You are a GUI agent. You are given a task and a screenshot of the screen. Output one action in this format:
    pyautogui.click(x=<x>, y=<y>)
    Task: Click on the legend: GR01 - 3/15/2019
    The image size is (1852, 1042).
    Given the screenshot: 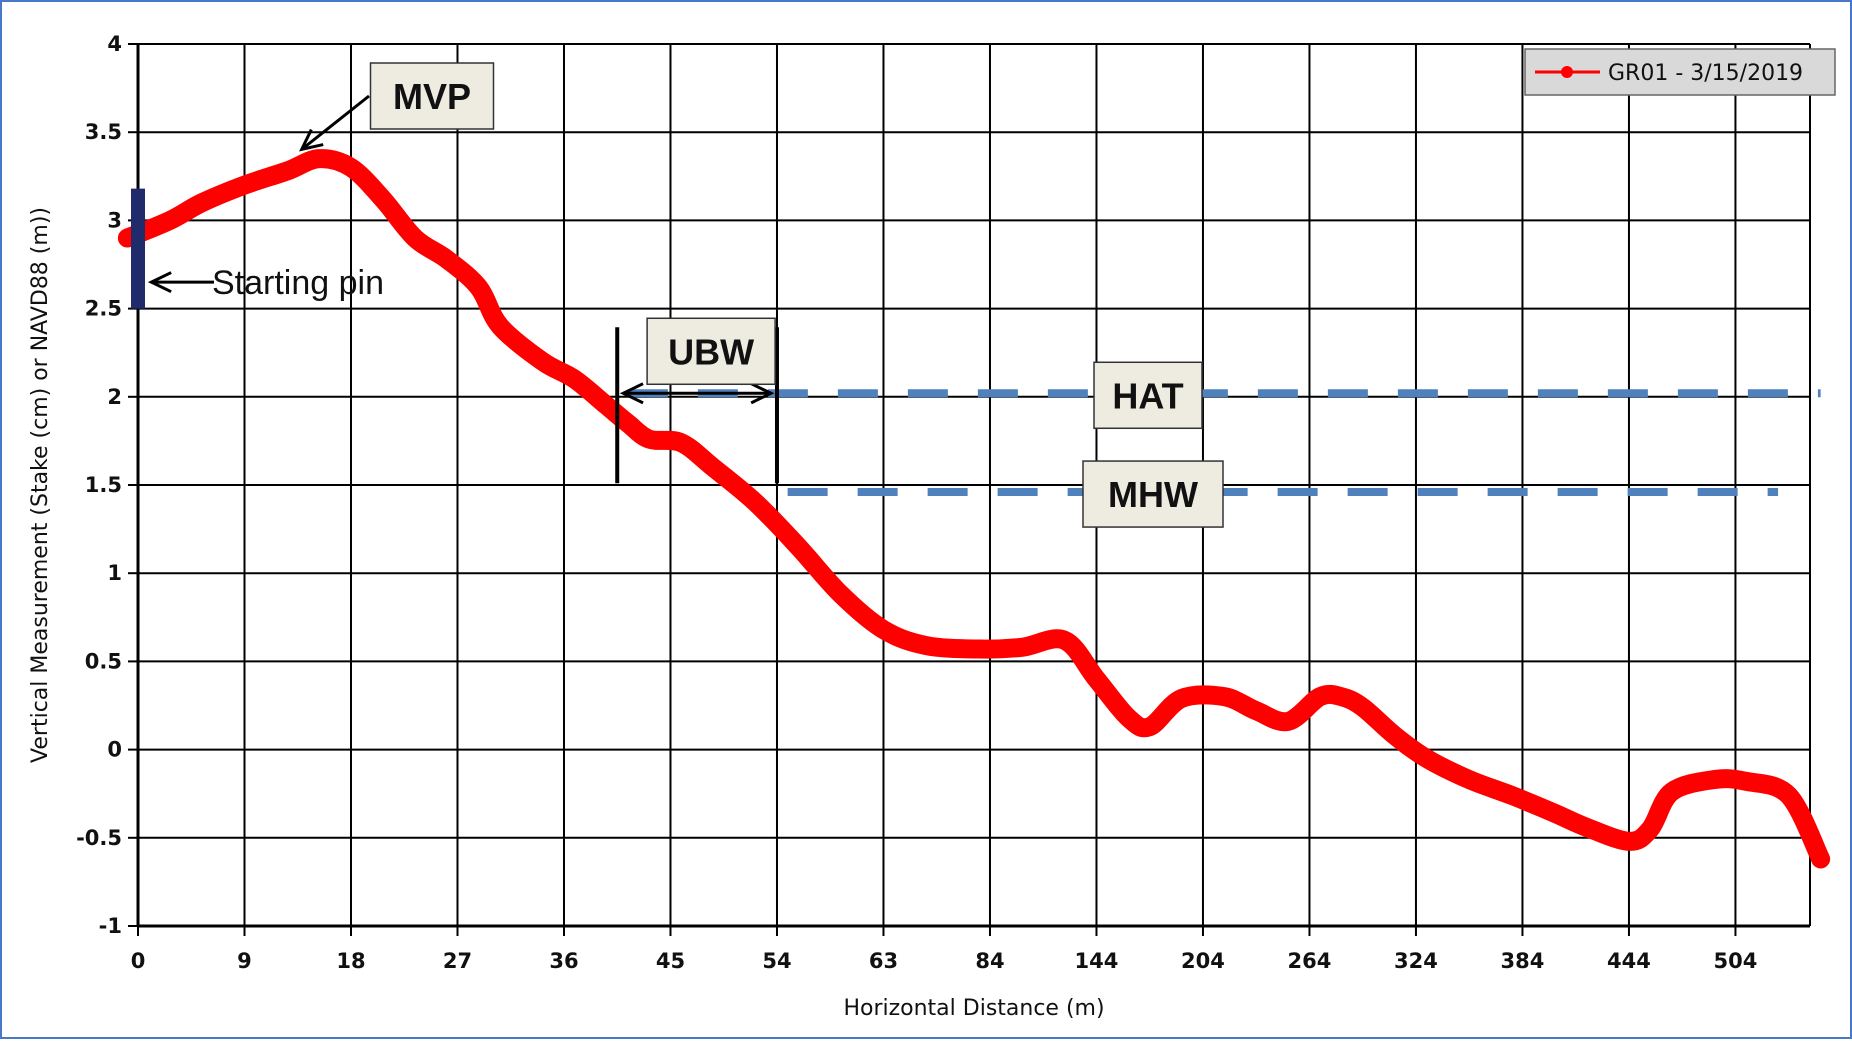 What is the action you would take?
    pyautogui.click(x=1680, y=72)
    